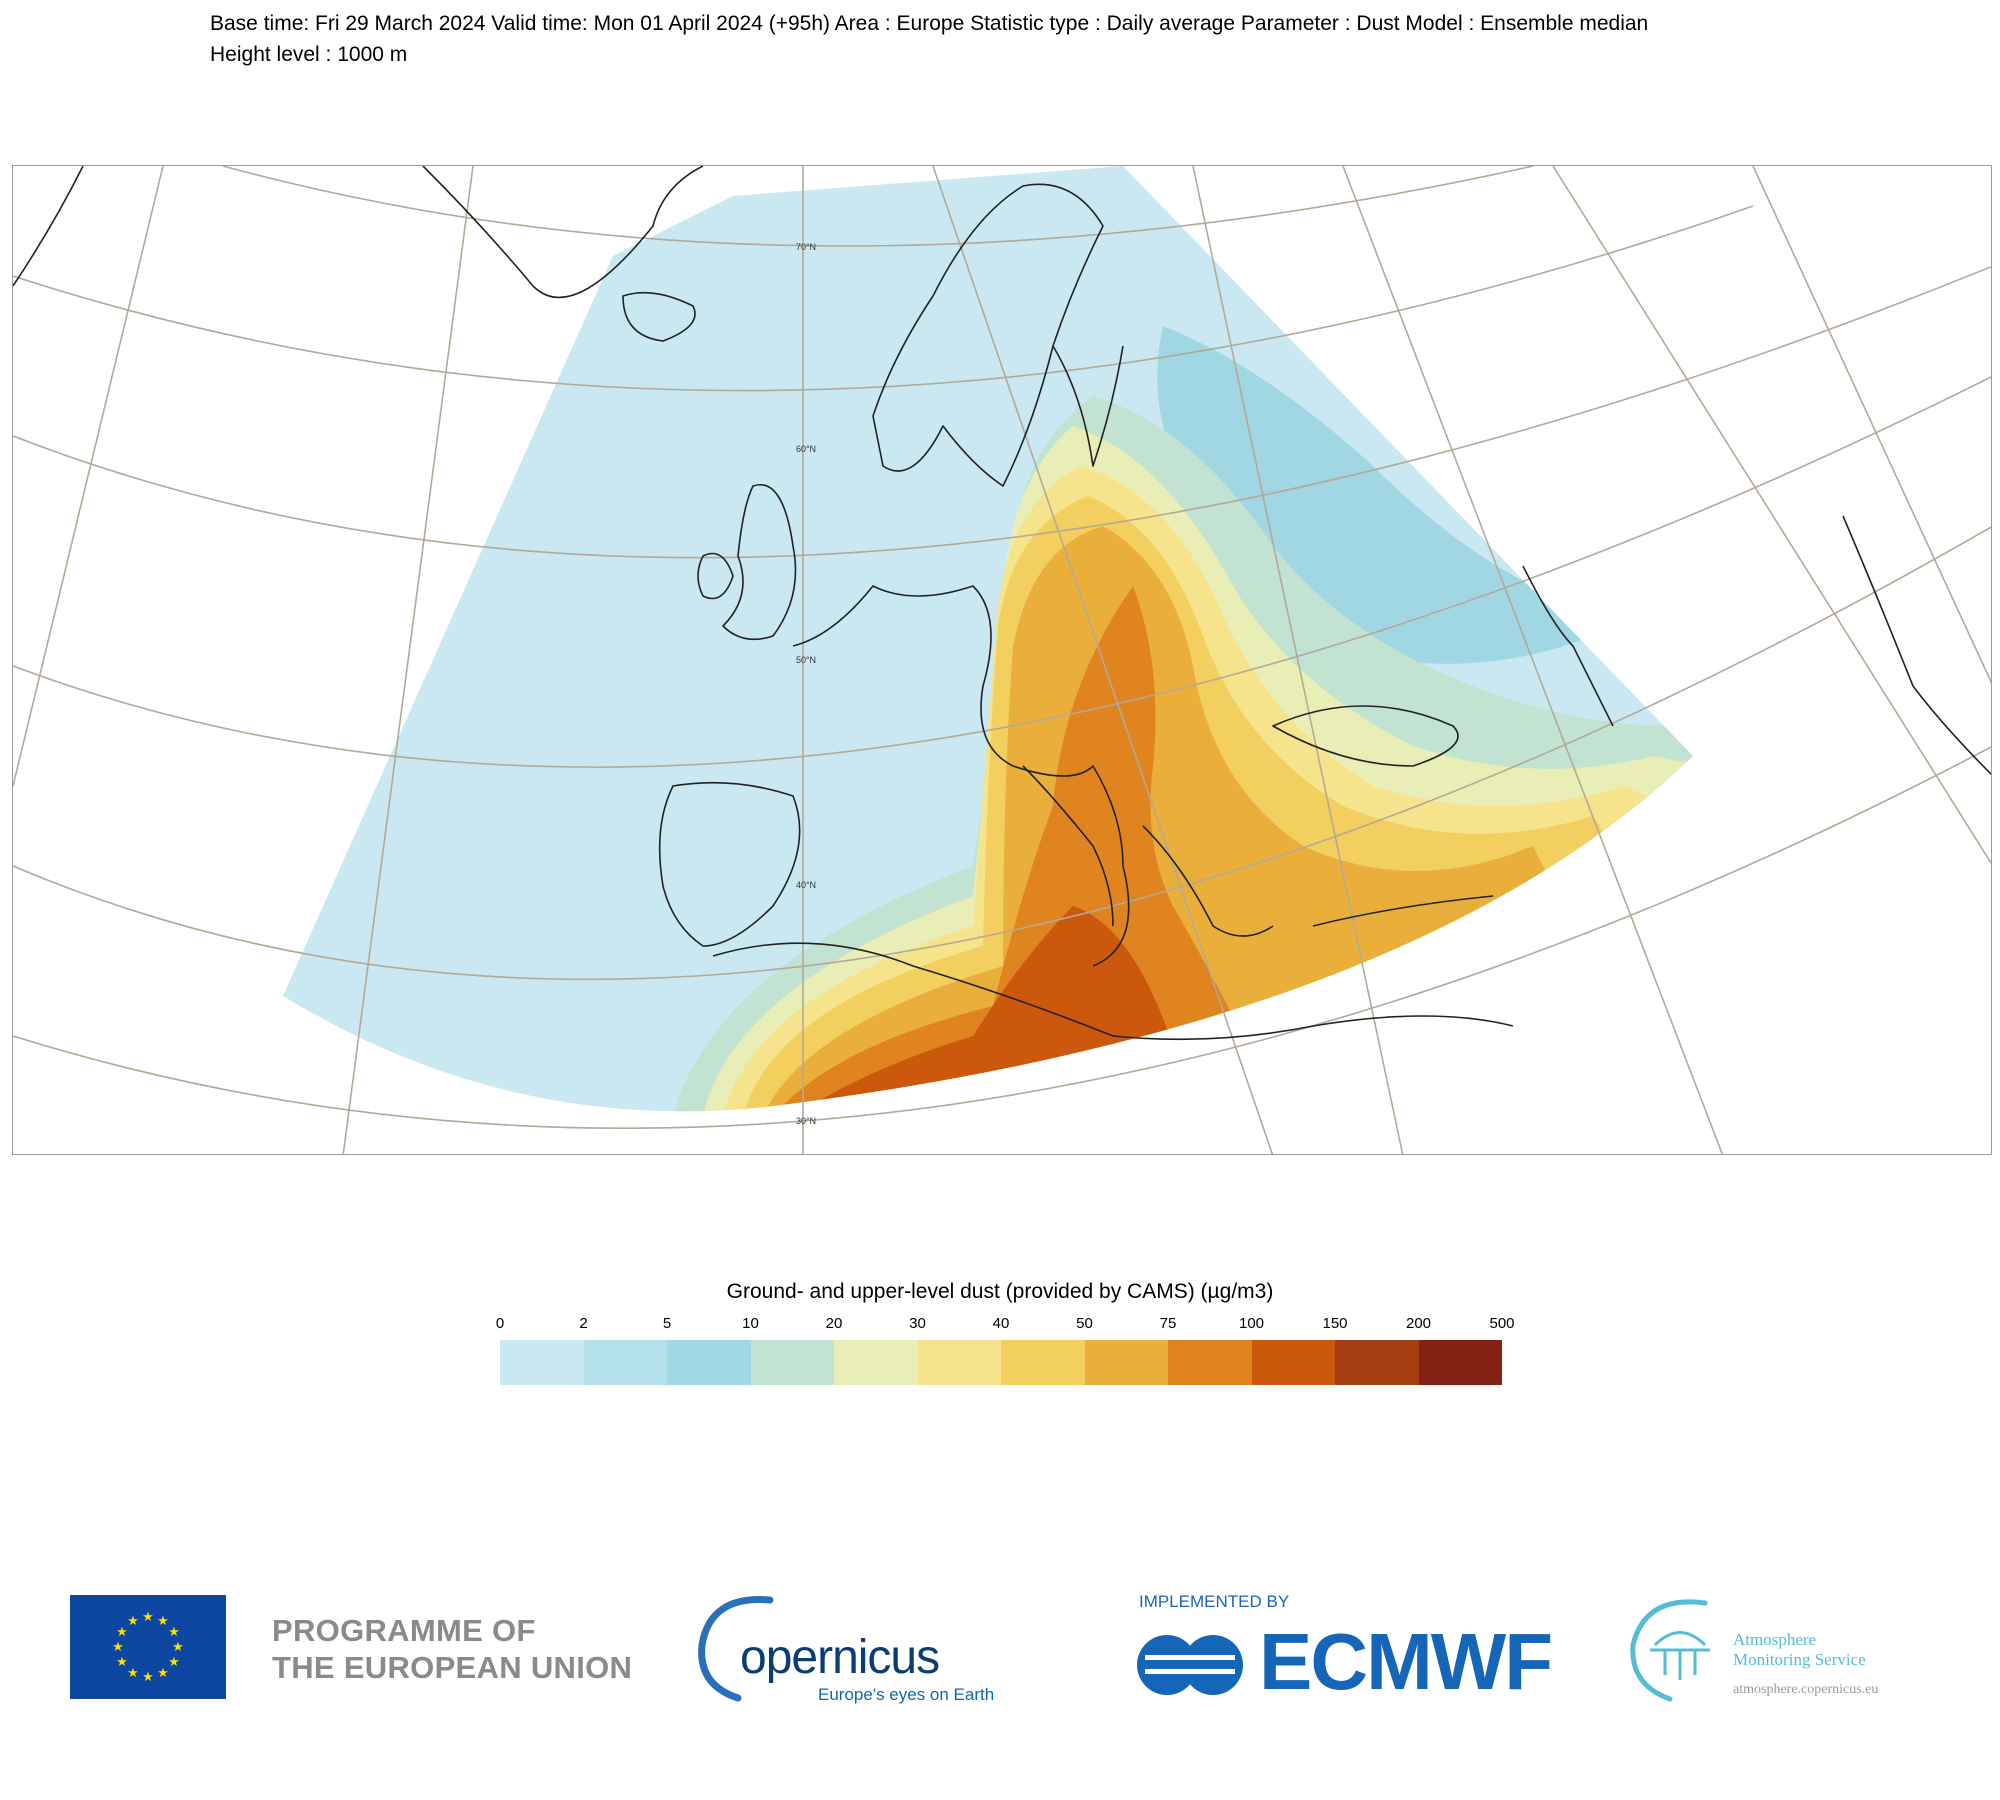 Image resolution: width=2000 pixels, height=1800 pixels. I want to click on legend-color-bar, so click(1001, 1362).